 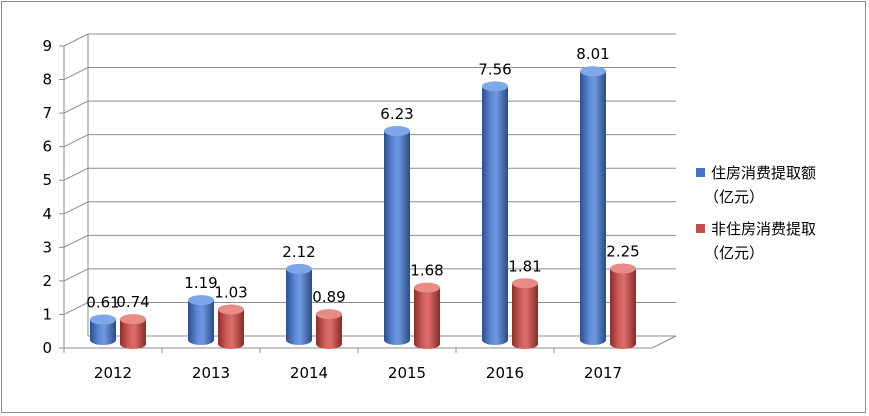 I want to click on floor-right-edge, so click(x=664, y=342).